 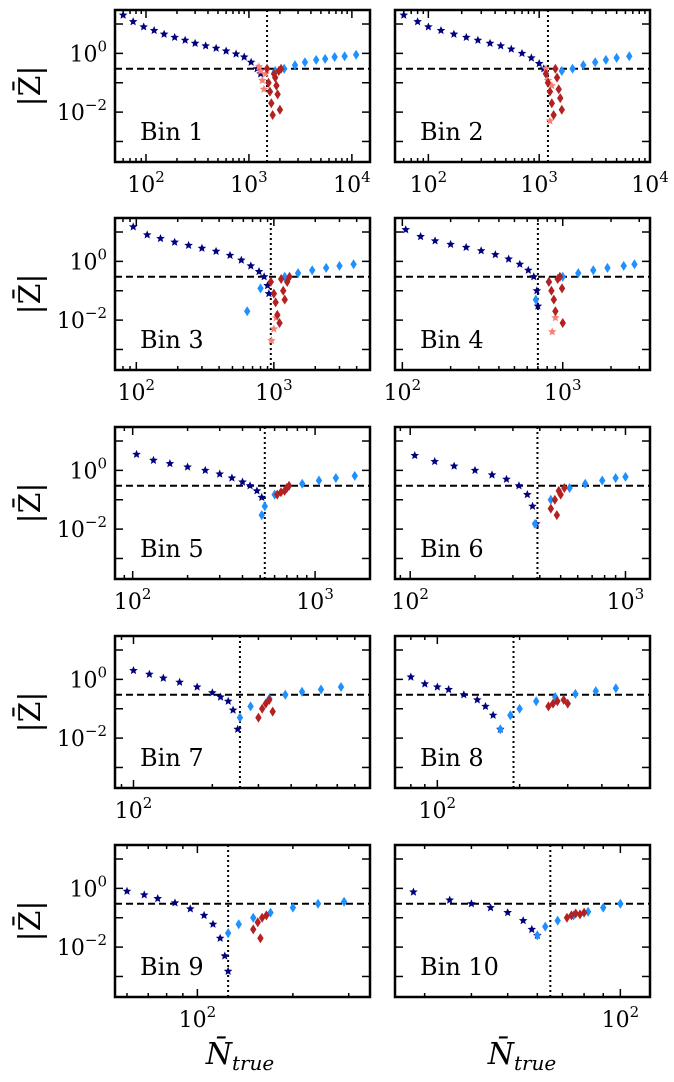 What do you see at coordinates (452, 132) in the screenshot?
I see `bin-label: Bin 2` at bounding box center [452, 132].